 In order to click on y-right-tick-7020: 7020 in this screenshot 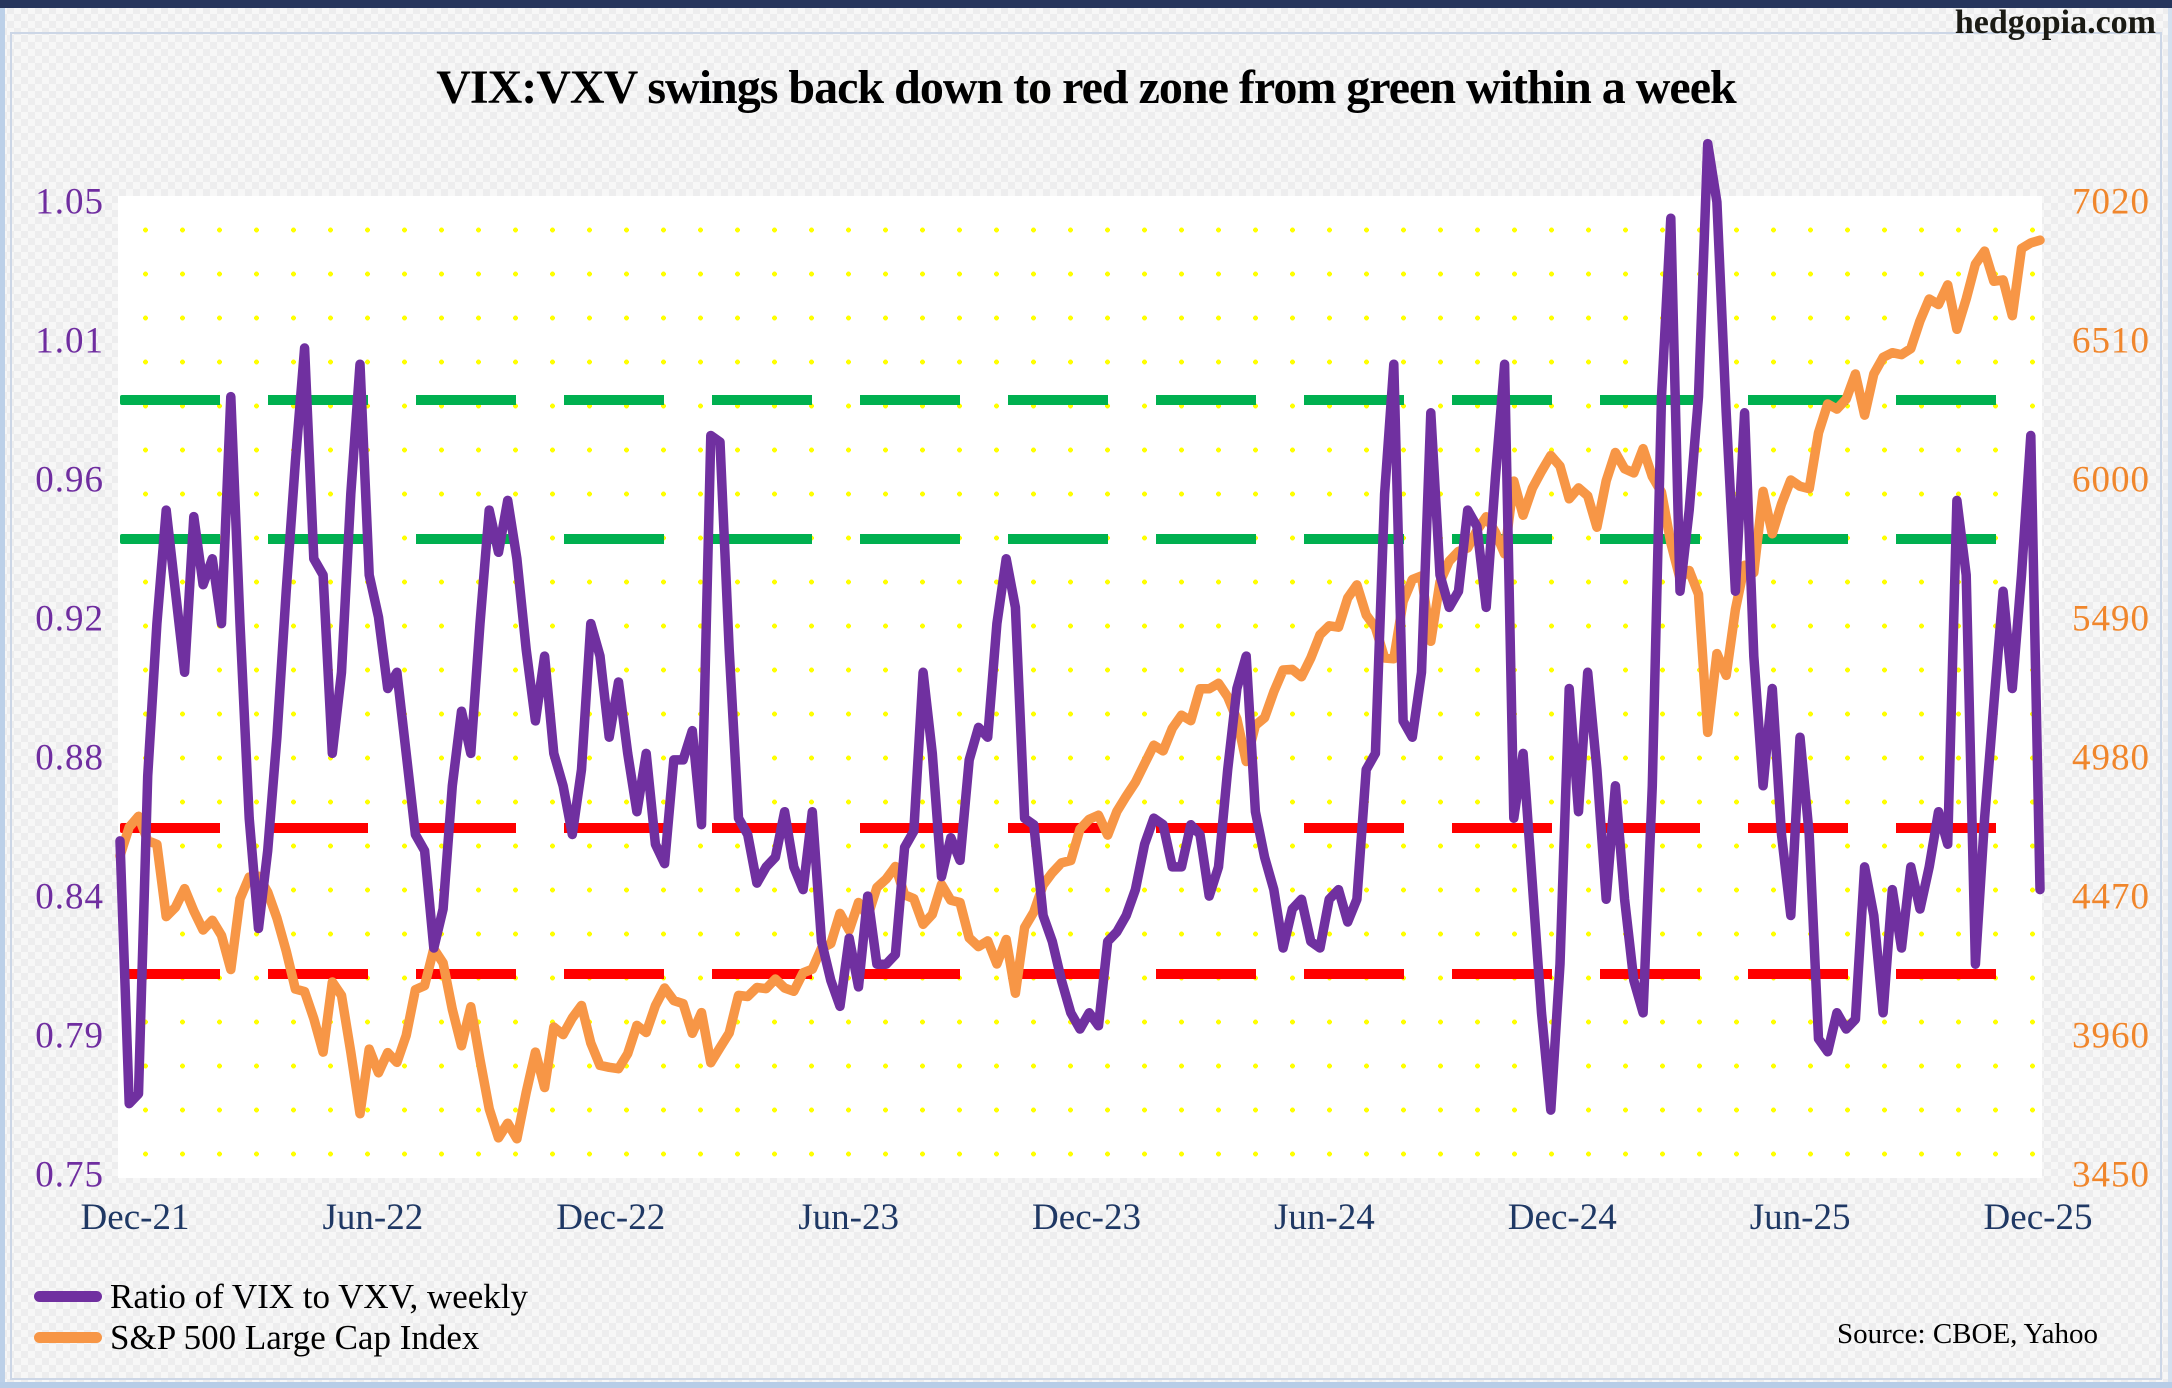, I will do `click(2111, 202)`.